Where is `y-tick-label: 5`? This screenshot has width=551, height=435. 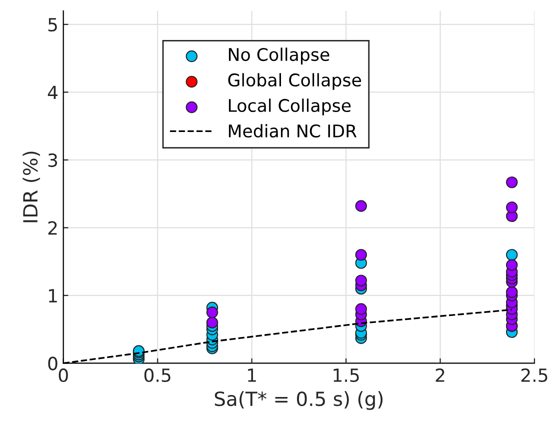 y-tick-label: 5 is located at coordinates (52, 25).